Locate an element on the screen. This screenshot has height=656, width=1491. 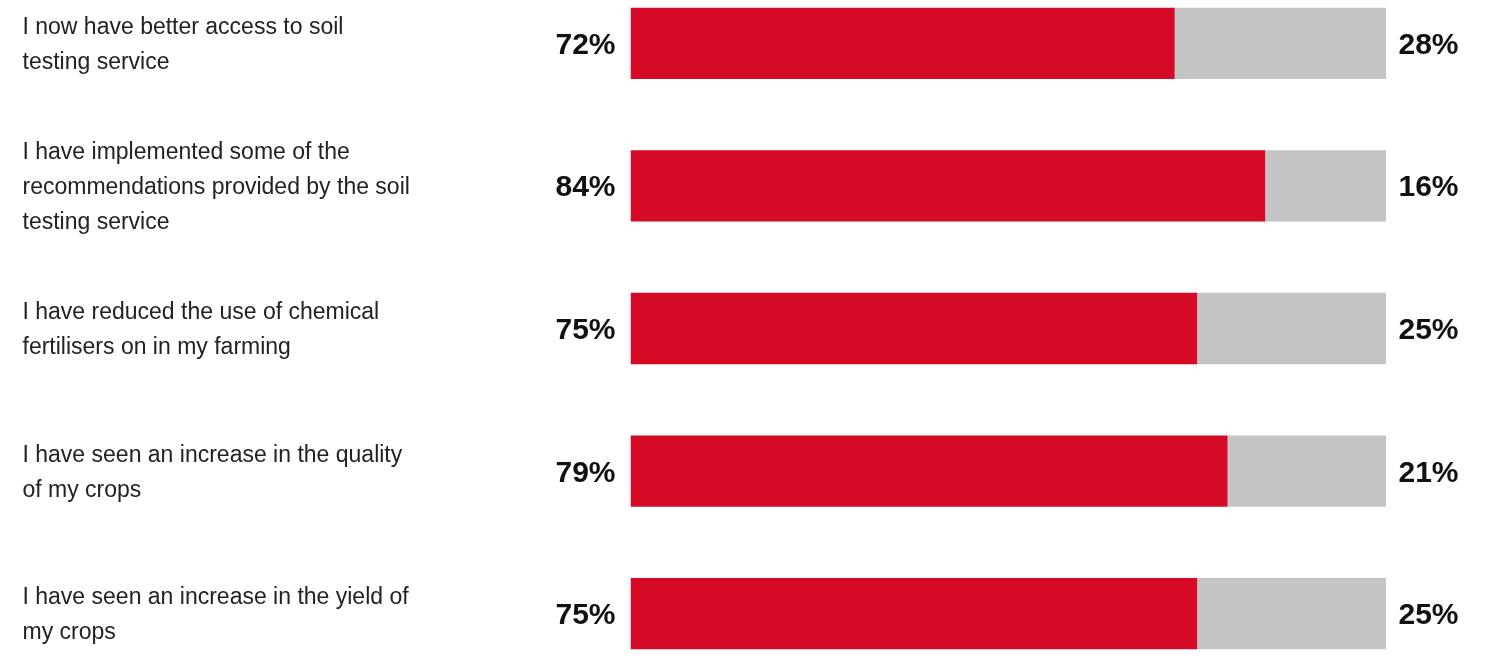
y-tick-label: I have implemented some of the recommendations provided by the soil testing service is located at coordinates (216, 185).